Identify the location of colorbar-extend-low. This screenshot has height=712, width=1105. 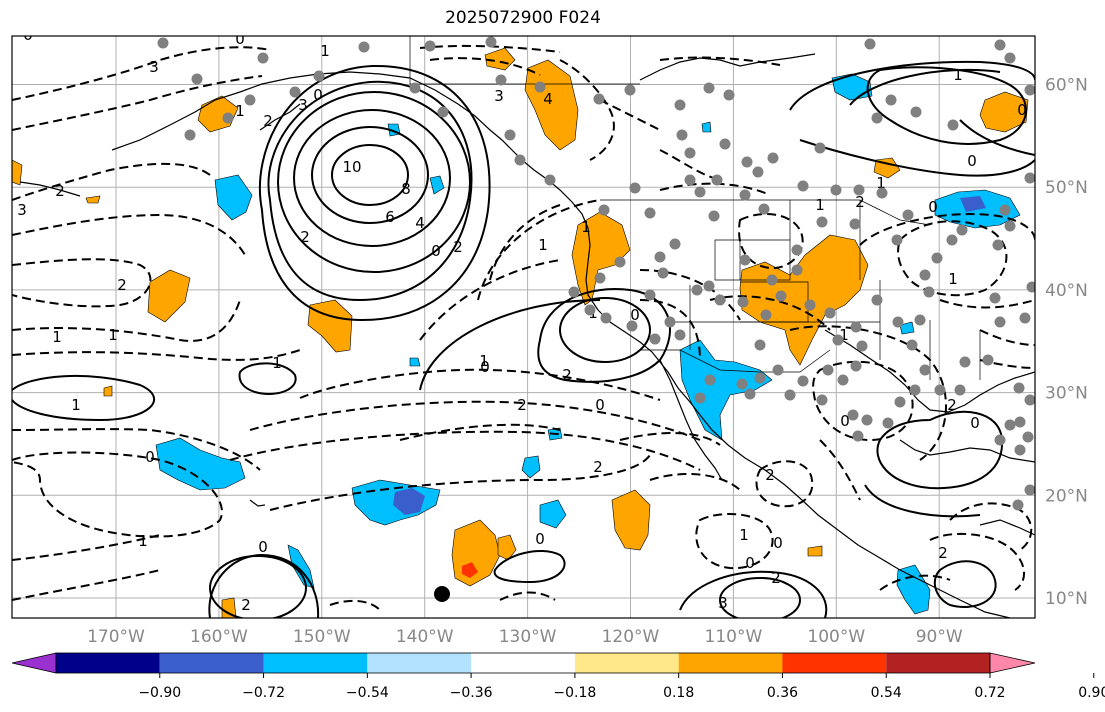
(34, 663).